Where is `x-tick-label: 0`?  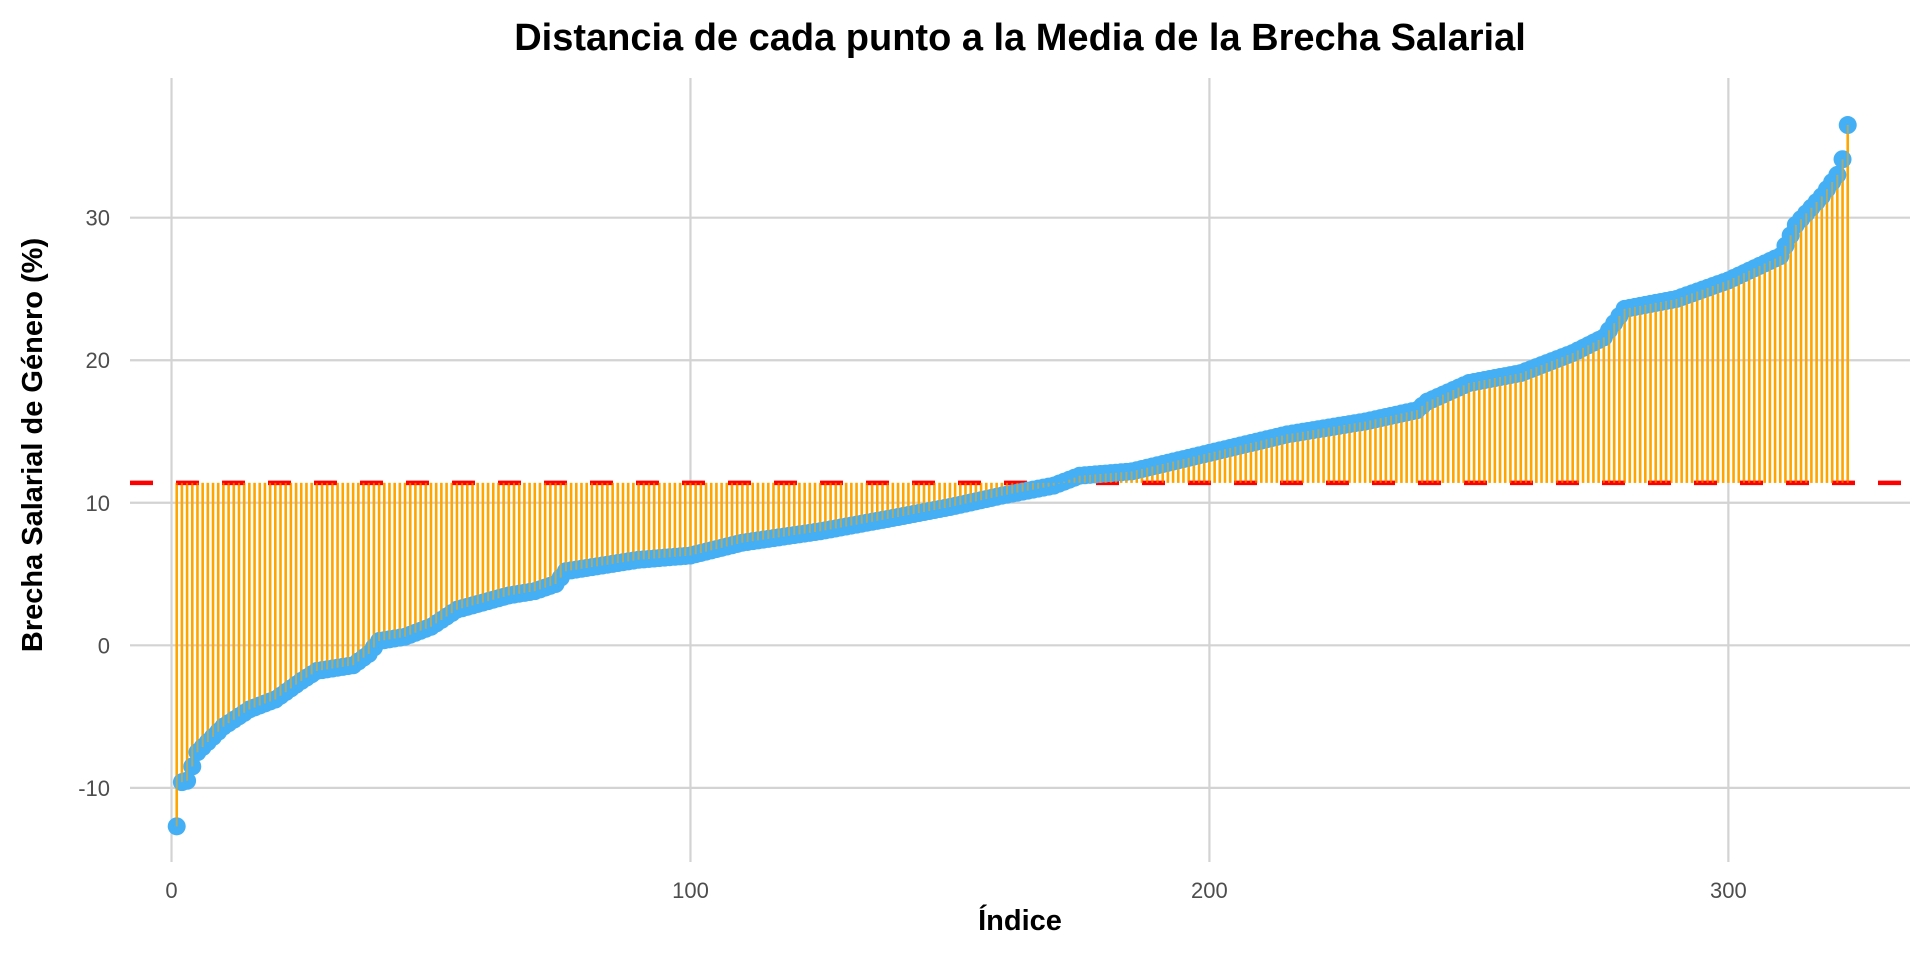 x-tick-label: 0 is located at coordinates (171, 890).